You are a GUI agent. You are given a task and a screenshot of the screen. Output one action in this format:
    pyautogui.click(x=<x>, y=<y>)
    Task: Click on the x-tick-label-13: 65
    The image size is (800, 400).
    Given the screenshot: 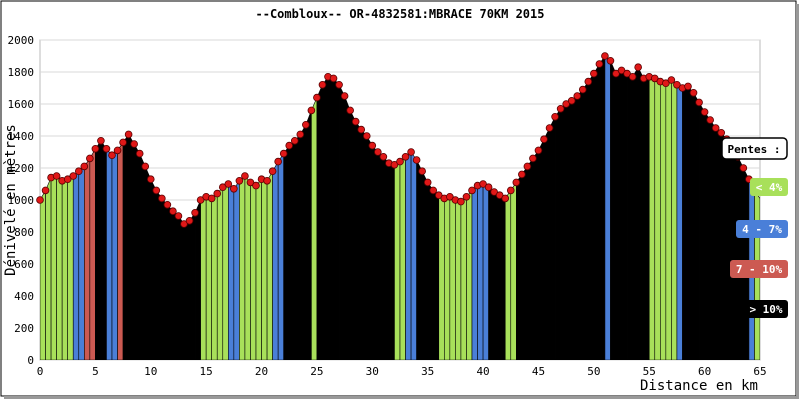 What is the action you would take?
    pyautogui.click(x=759, y=371)
    